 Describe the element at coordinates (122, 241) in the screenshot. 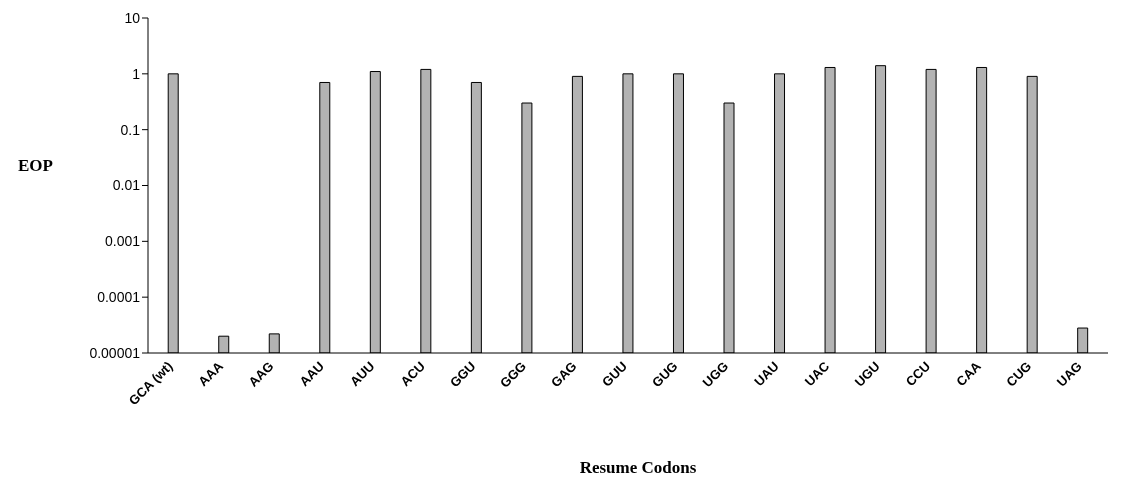

I see `y-tick-label: 0.001` at that location.